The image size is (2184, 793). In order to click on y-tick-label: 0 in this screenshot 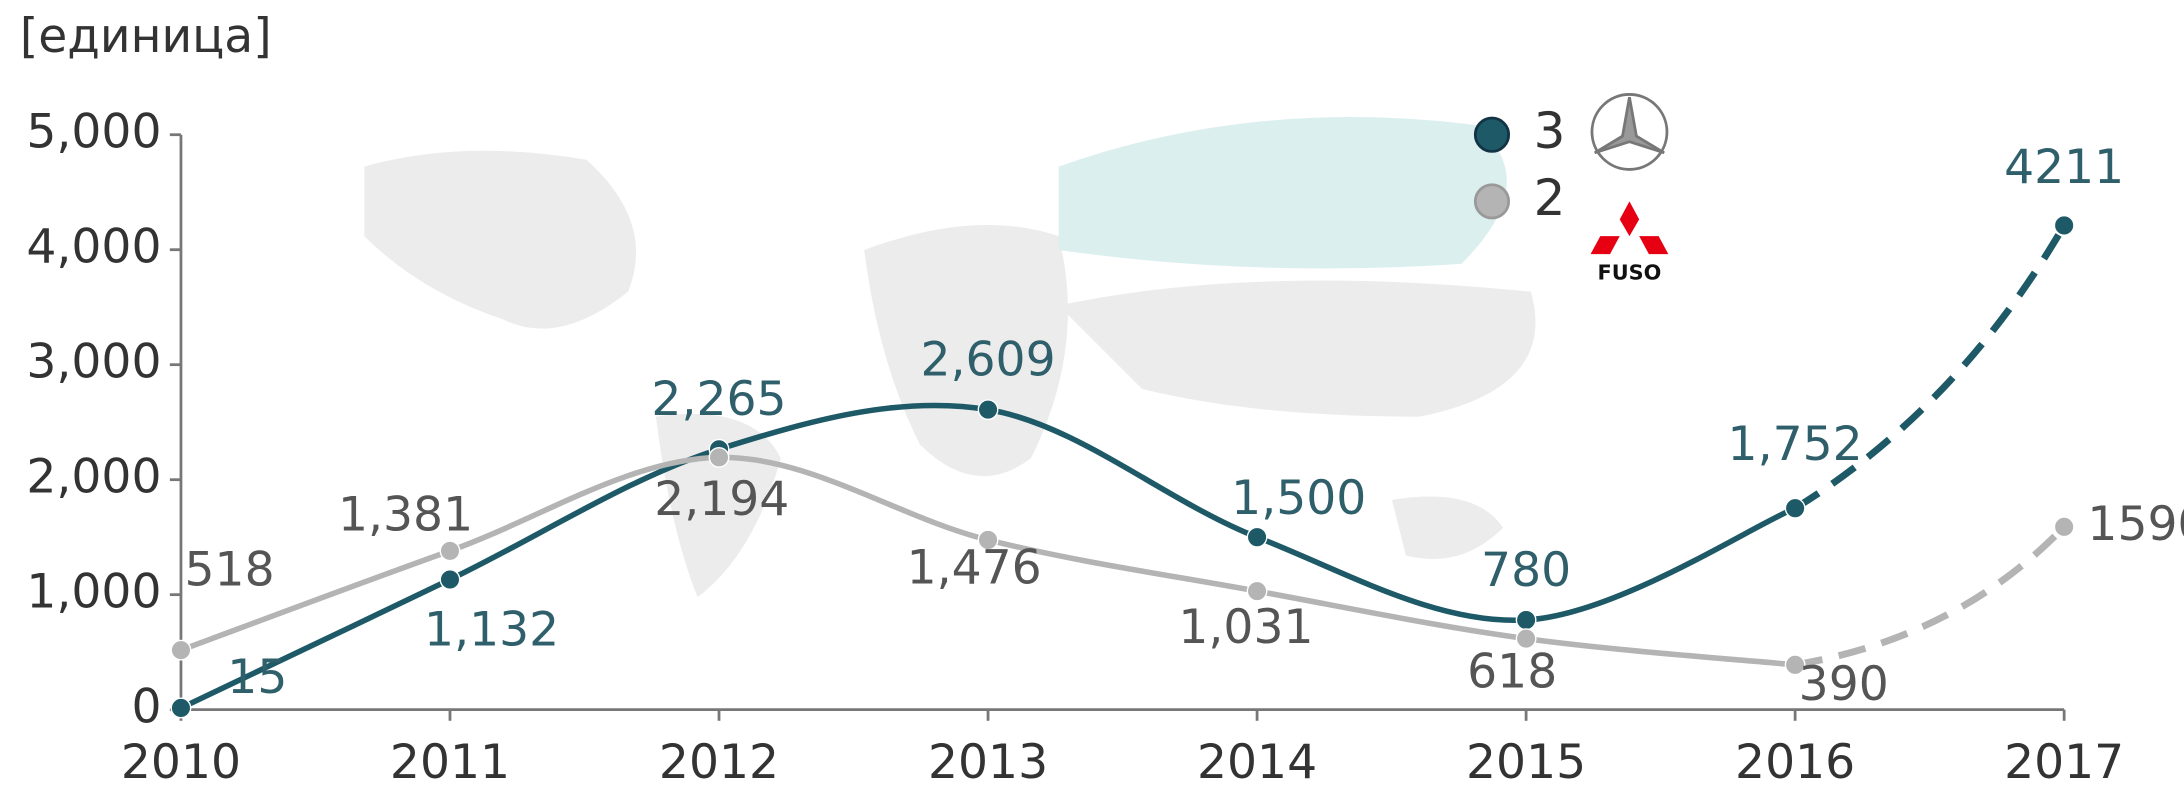, I will do `click(146, 707)`.